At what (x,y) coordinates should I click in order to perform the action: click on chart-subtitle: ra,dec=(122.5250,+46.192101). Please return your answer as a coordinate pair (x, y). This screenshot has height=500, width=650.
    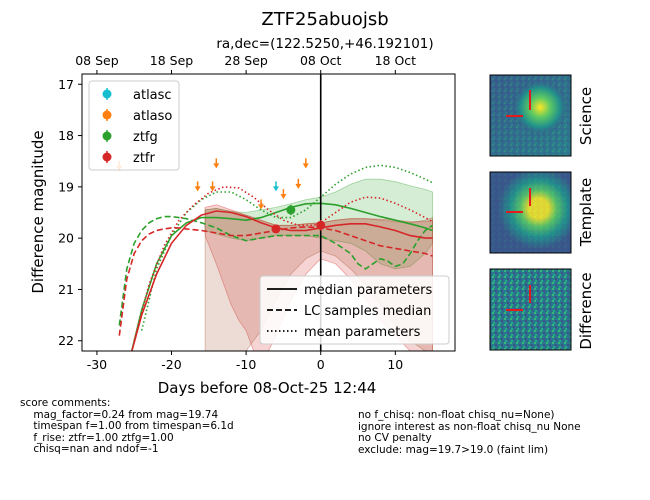
    Looking at the image, I should click on (324, 44).